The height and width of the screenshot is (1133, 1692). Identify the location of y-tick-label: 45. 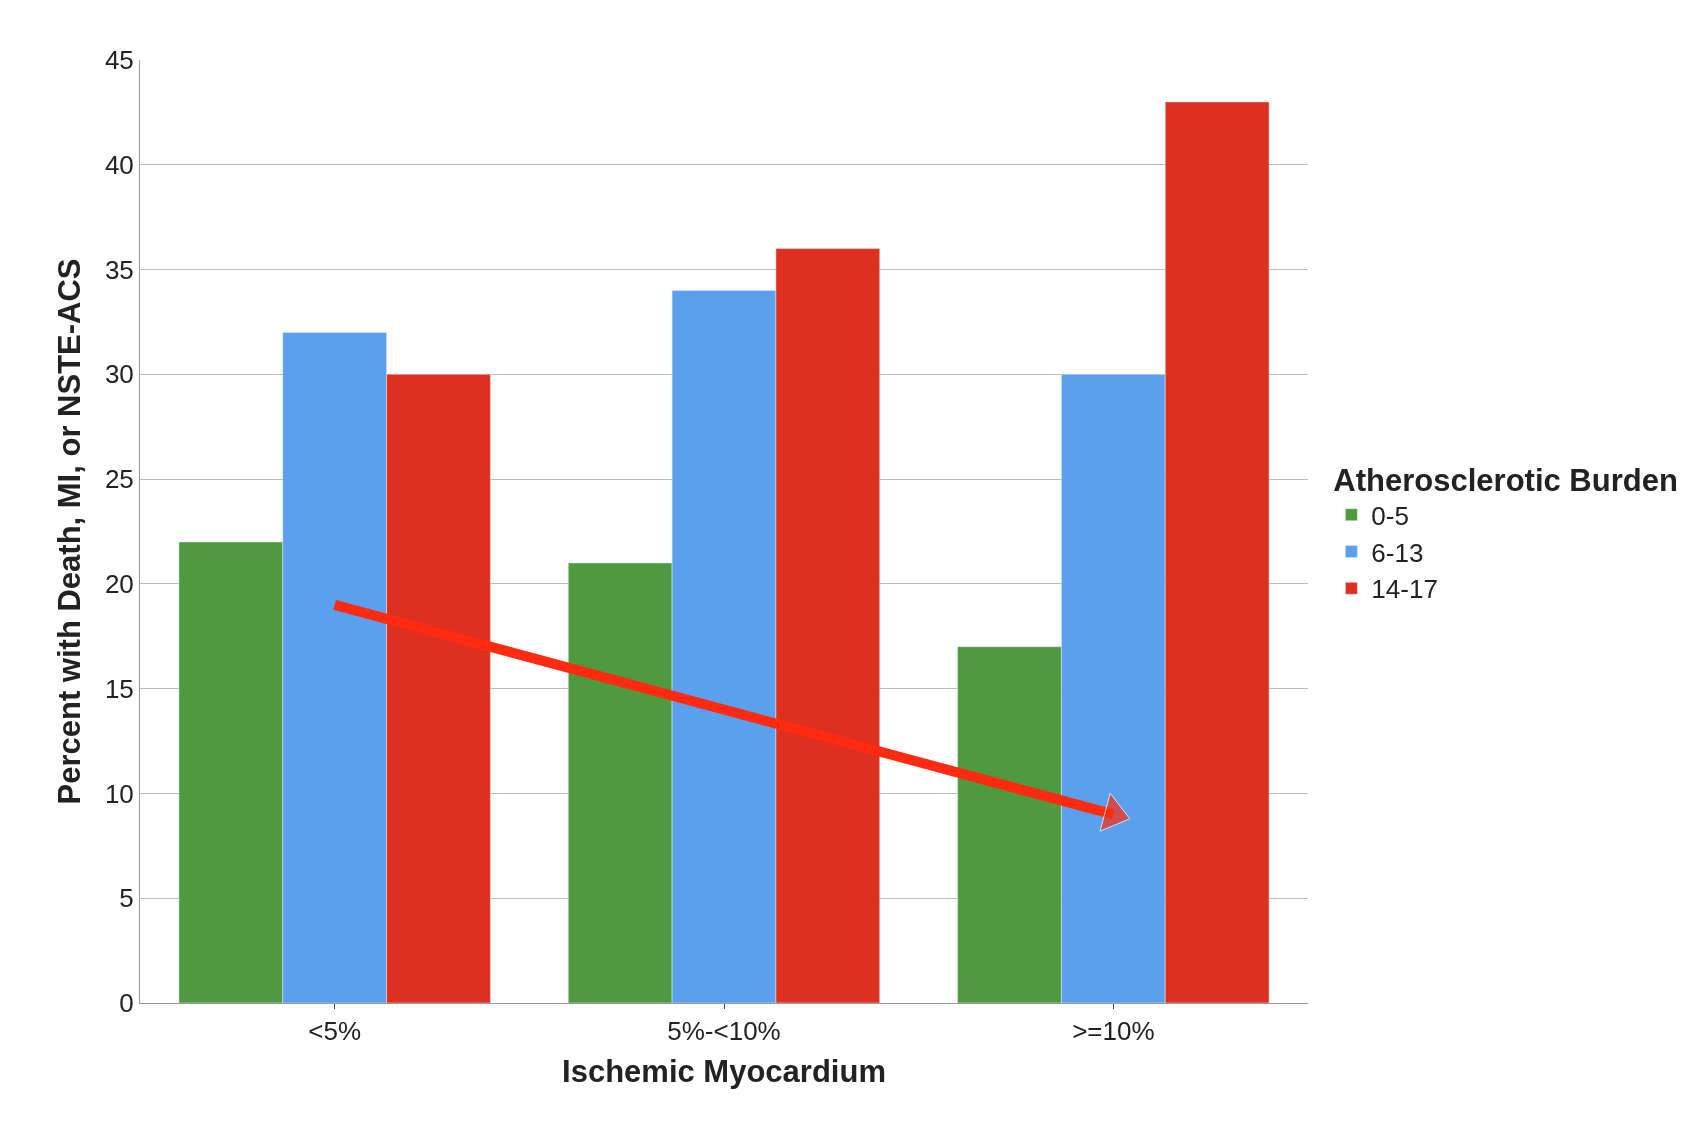
(119, 60).